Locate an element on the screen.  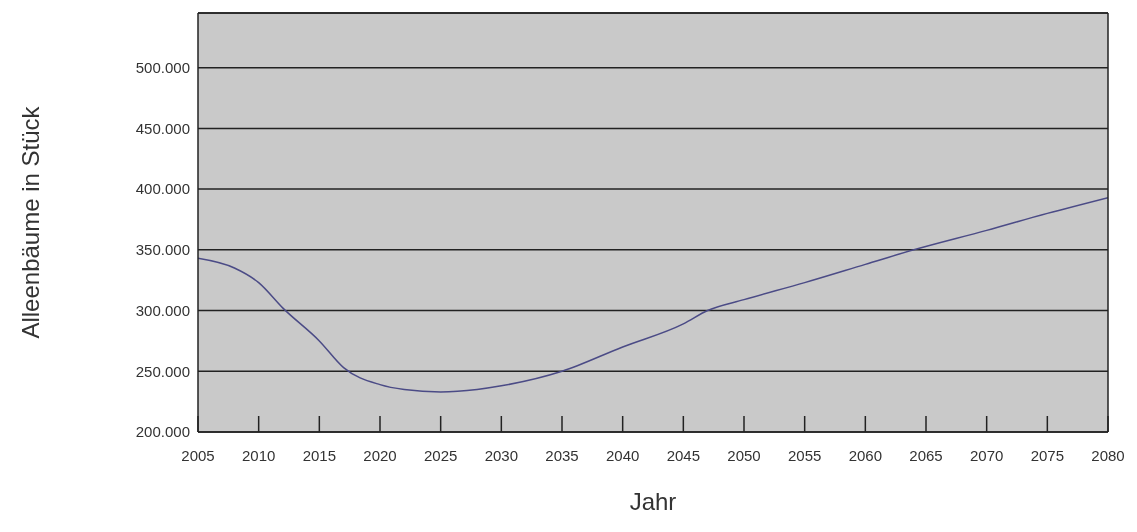
y-tick-label: 500.000 is located at coordinates (162, 67).